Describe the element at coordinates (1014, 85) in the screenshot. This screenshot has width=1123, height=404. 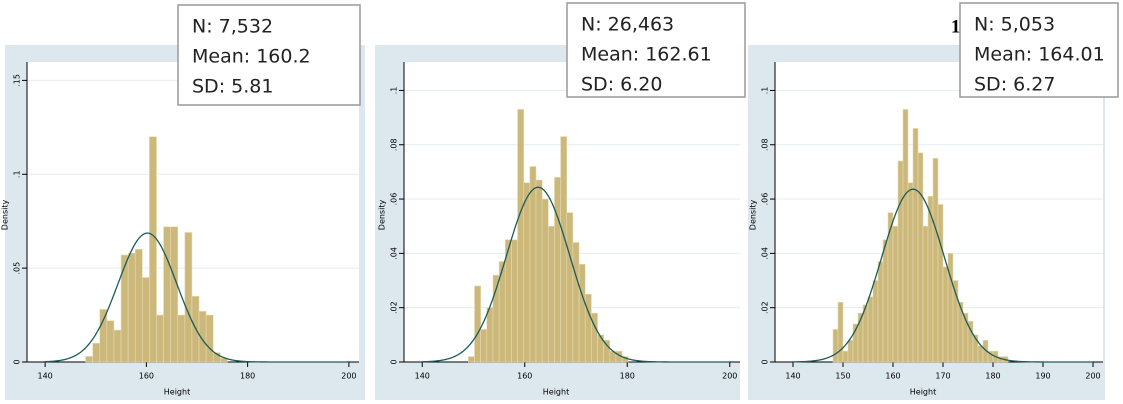
I see `annotation-text: SD: 6.27` at that location.